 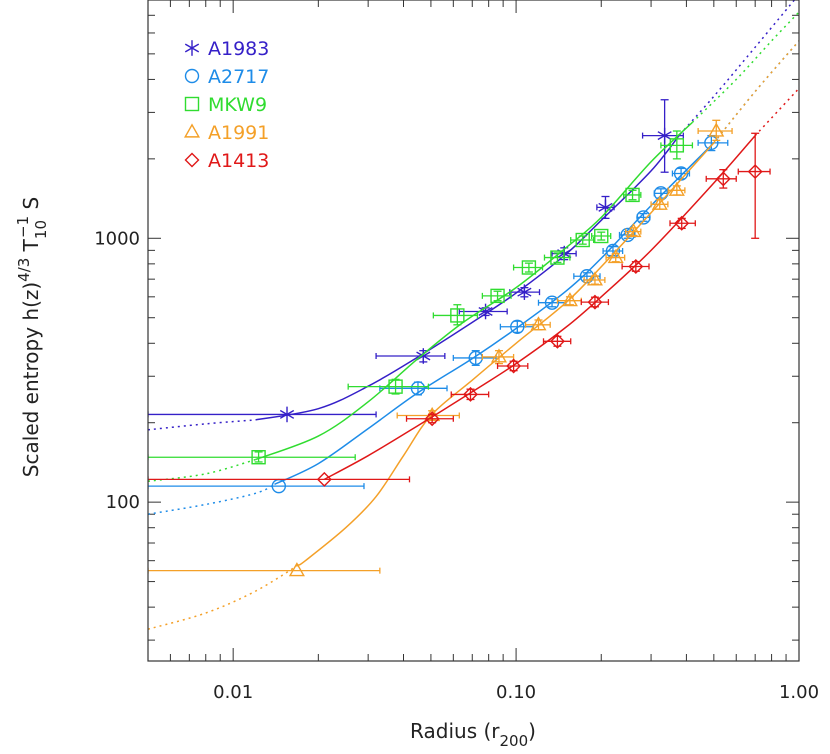 What do you see at coordinates (532, 731) in the screenshot?
I see `x-axis-title-close: )` at bounding box center [532, 731].